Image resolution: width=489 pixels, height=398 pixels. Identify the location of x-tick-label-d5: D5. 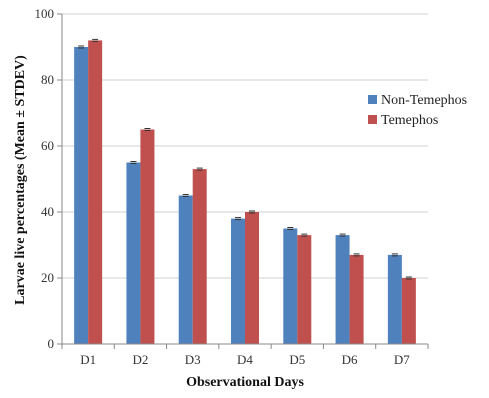
(297, 359).